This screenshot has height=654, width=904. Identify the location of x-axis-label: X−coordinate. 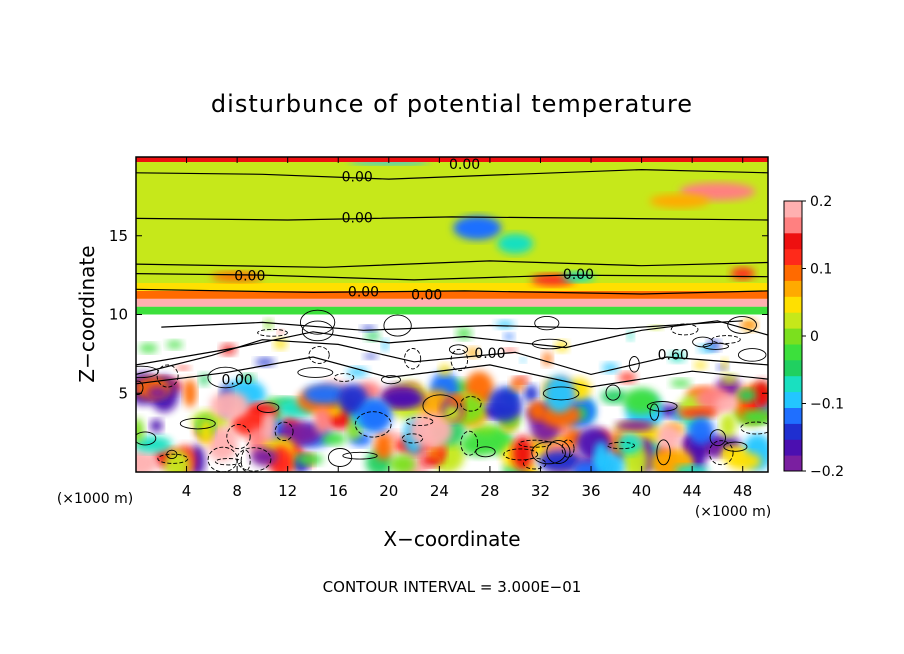
(451, 539).